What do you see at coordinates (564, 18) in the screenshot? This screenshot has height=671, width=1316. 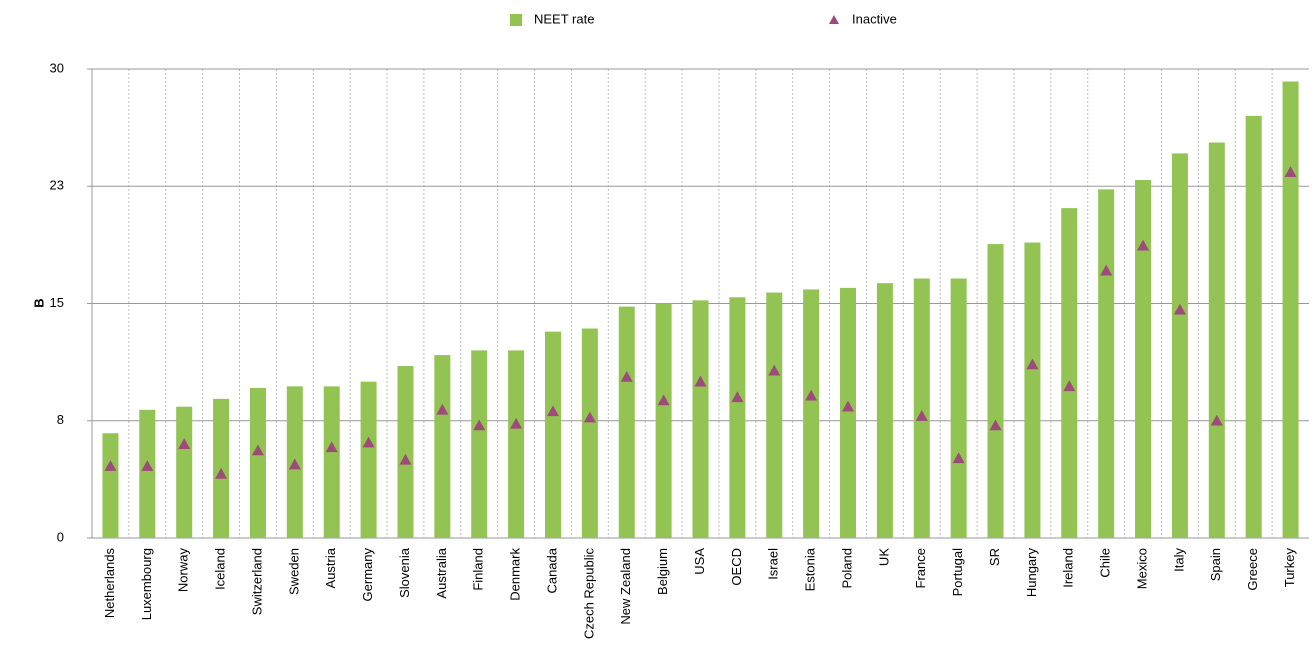 I see `legend-label: NEET rate` at bounding box center [564, 18].